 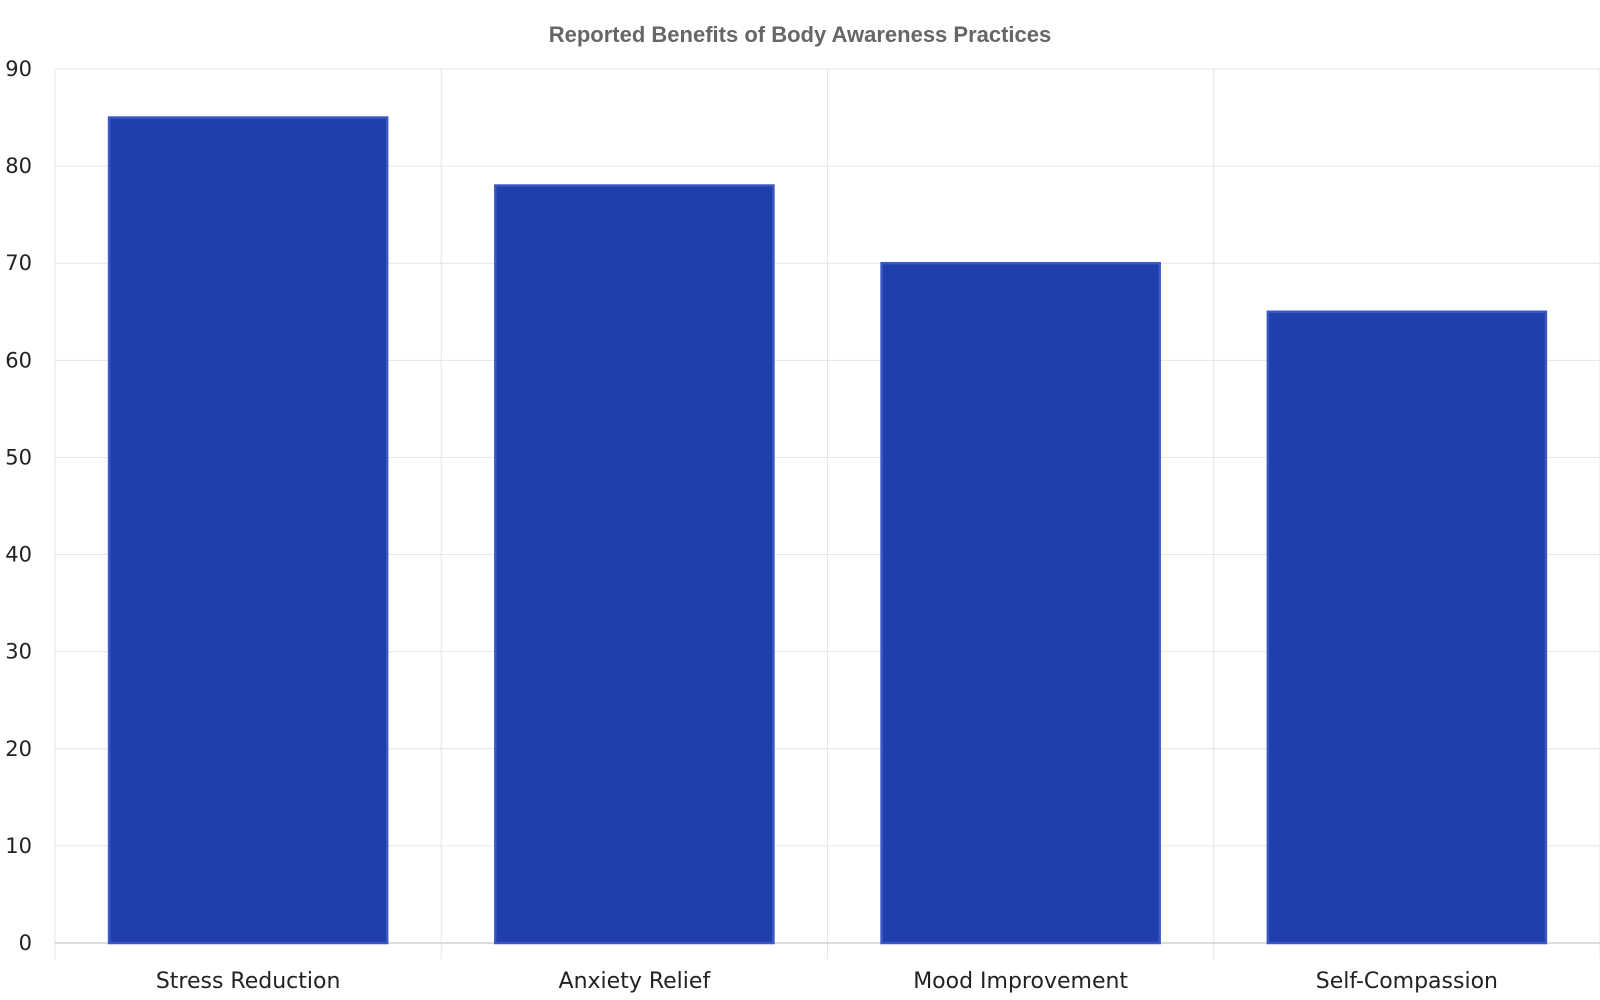 What do you see at coordinates (18, 263) in the screenshot?
I see `y-tick-label: 70` at bounding box center [18, 263].